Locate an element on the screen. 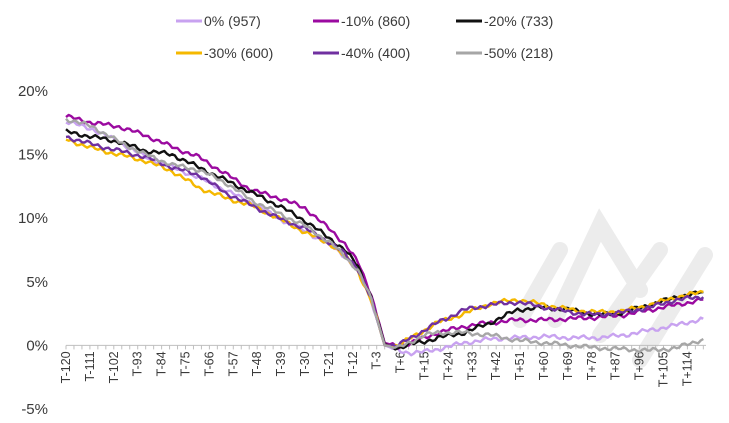 The height and width of the screenshot is (423, 729). x-tick-label: T-21 is located at coordinates (329, 363).